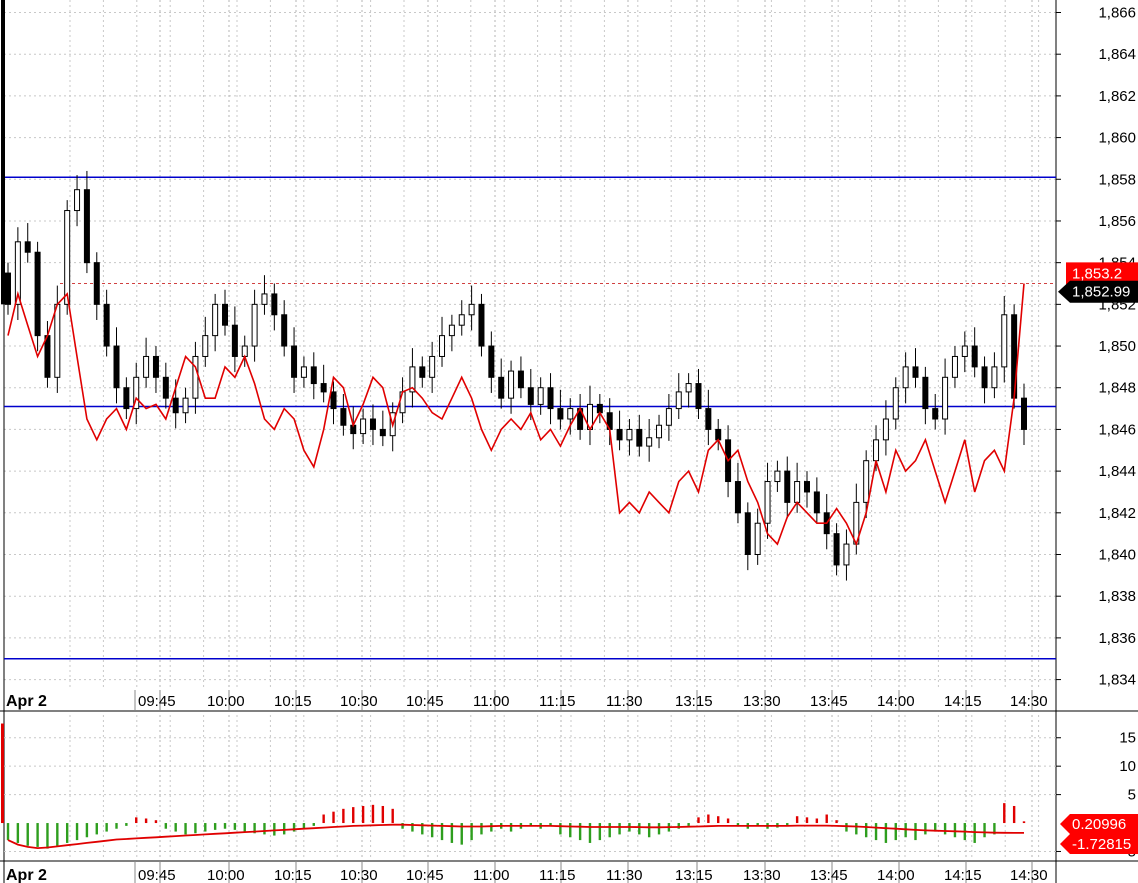 Image resolution: width=1138 pixels, height=883 pixels. What do you see at coordinates (1117, 179) in the screenshot?
I see `price-y-tick-label: 1,858` at bounding box center [1117, 179].